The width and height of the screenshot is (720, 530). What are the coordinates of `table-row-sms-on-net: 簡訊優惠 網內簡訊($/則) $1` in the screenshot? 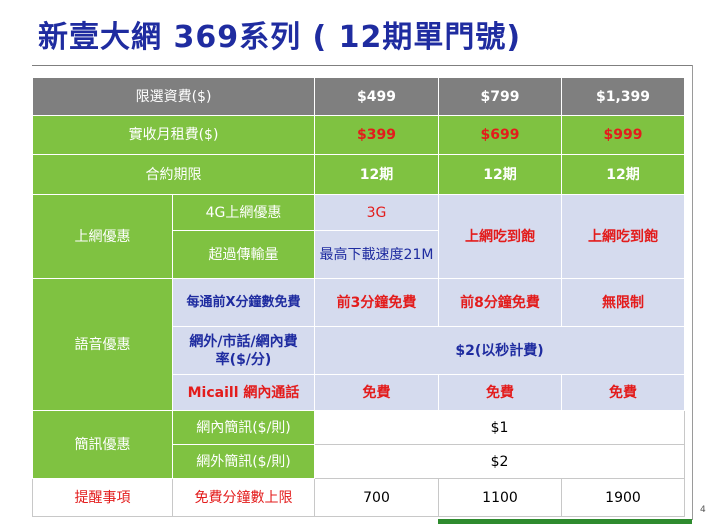 It's located at (358, 444).